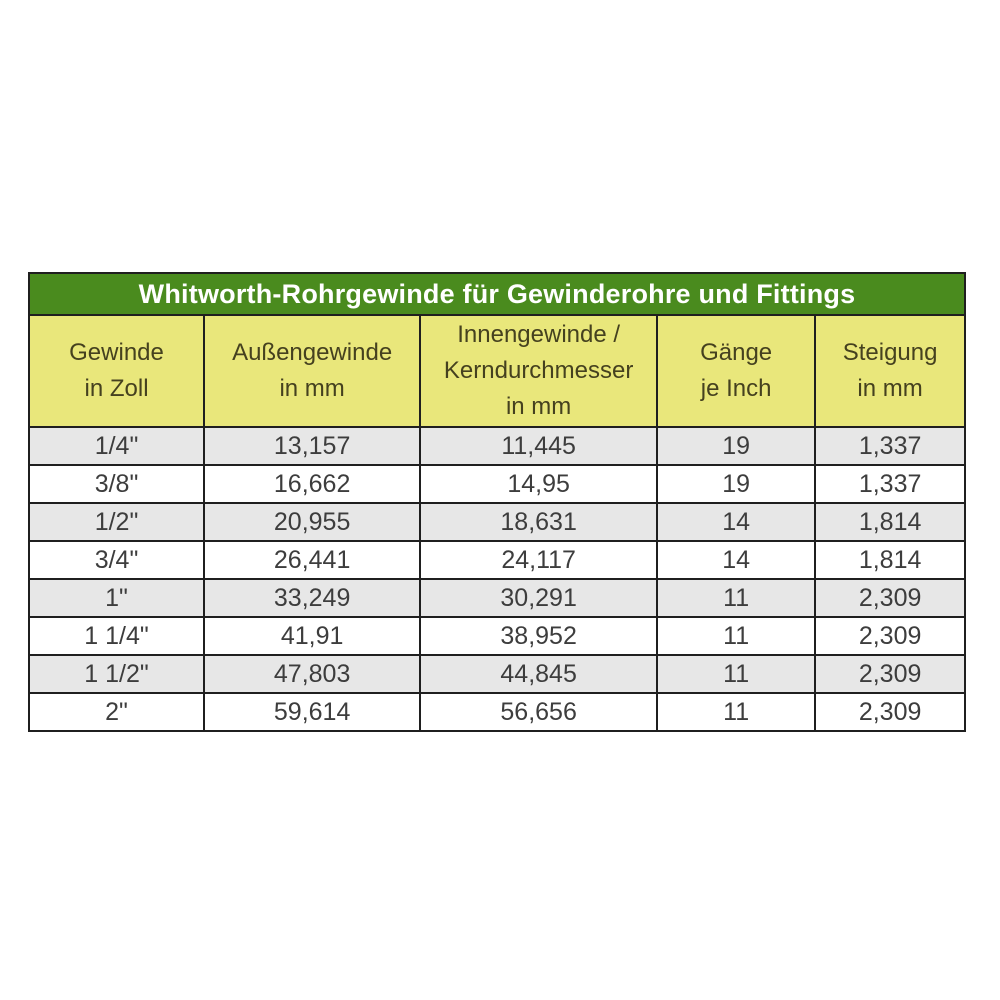 This screenshot has width=1000, height=1000. What do you see at coordinates (116, 484) in the screenshot?
I see `table-cell: 3/8"` at bounding box center [116, 484].